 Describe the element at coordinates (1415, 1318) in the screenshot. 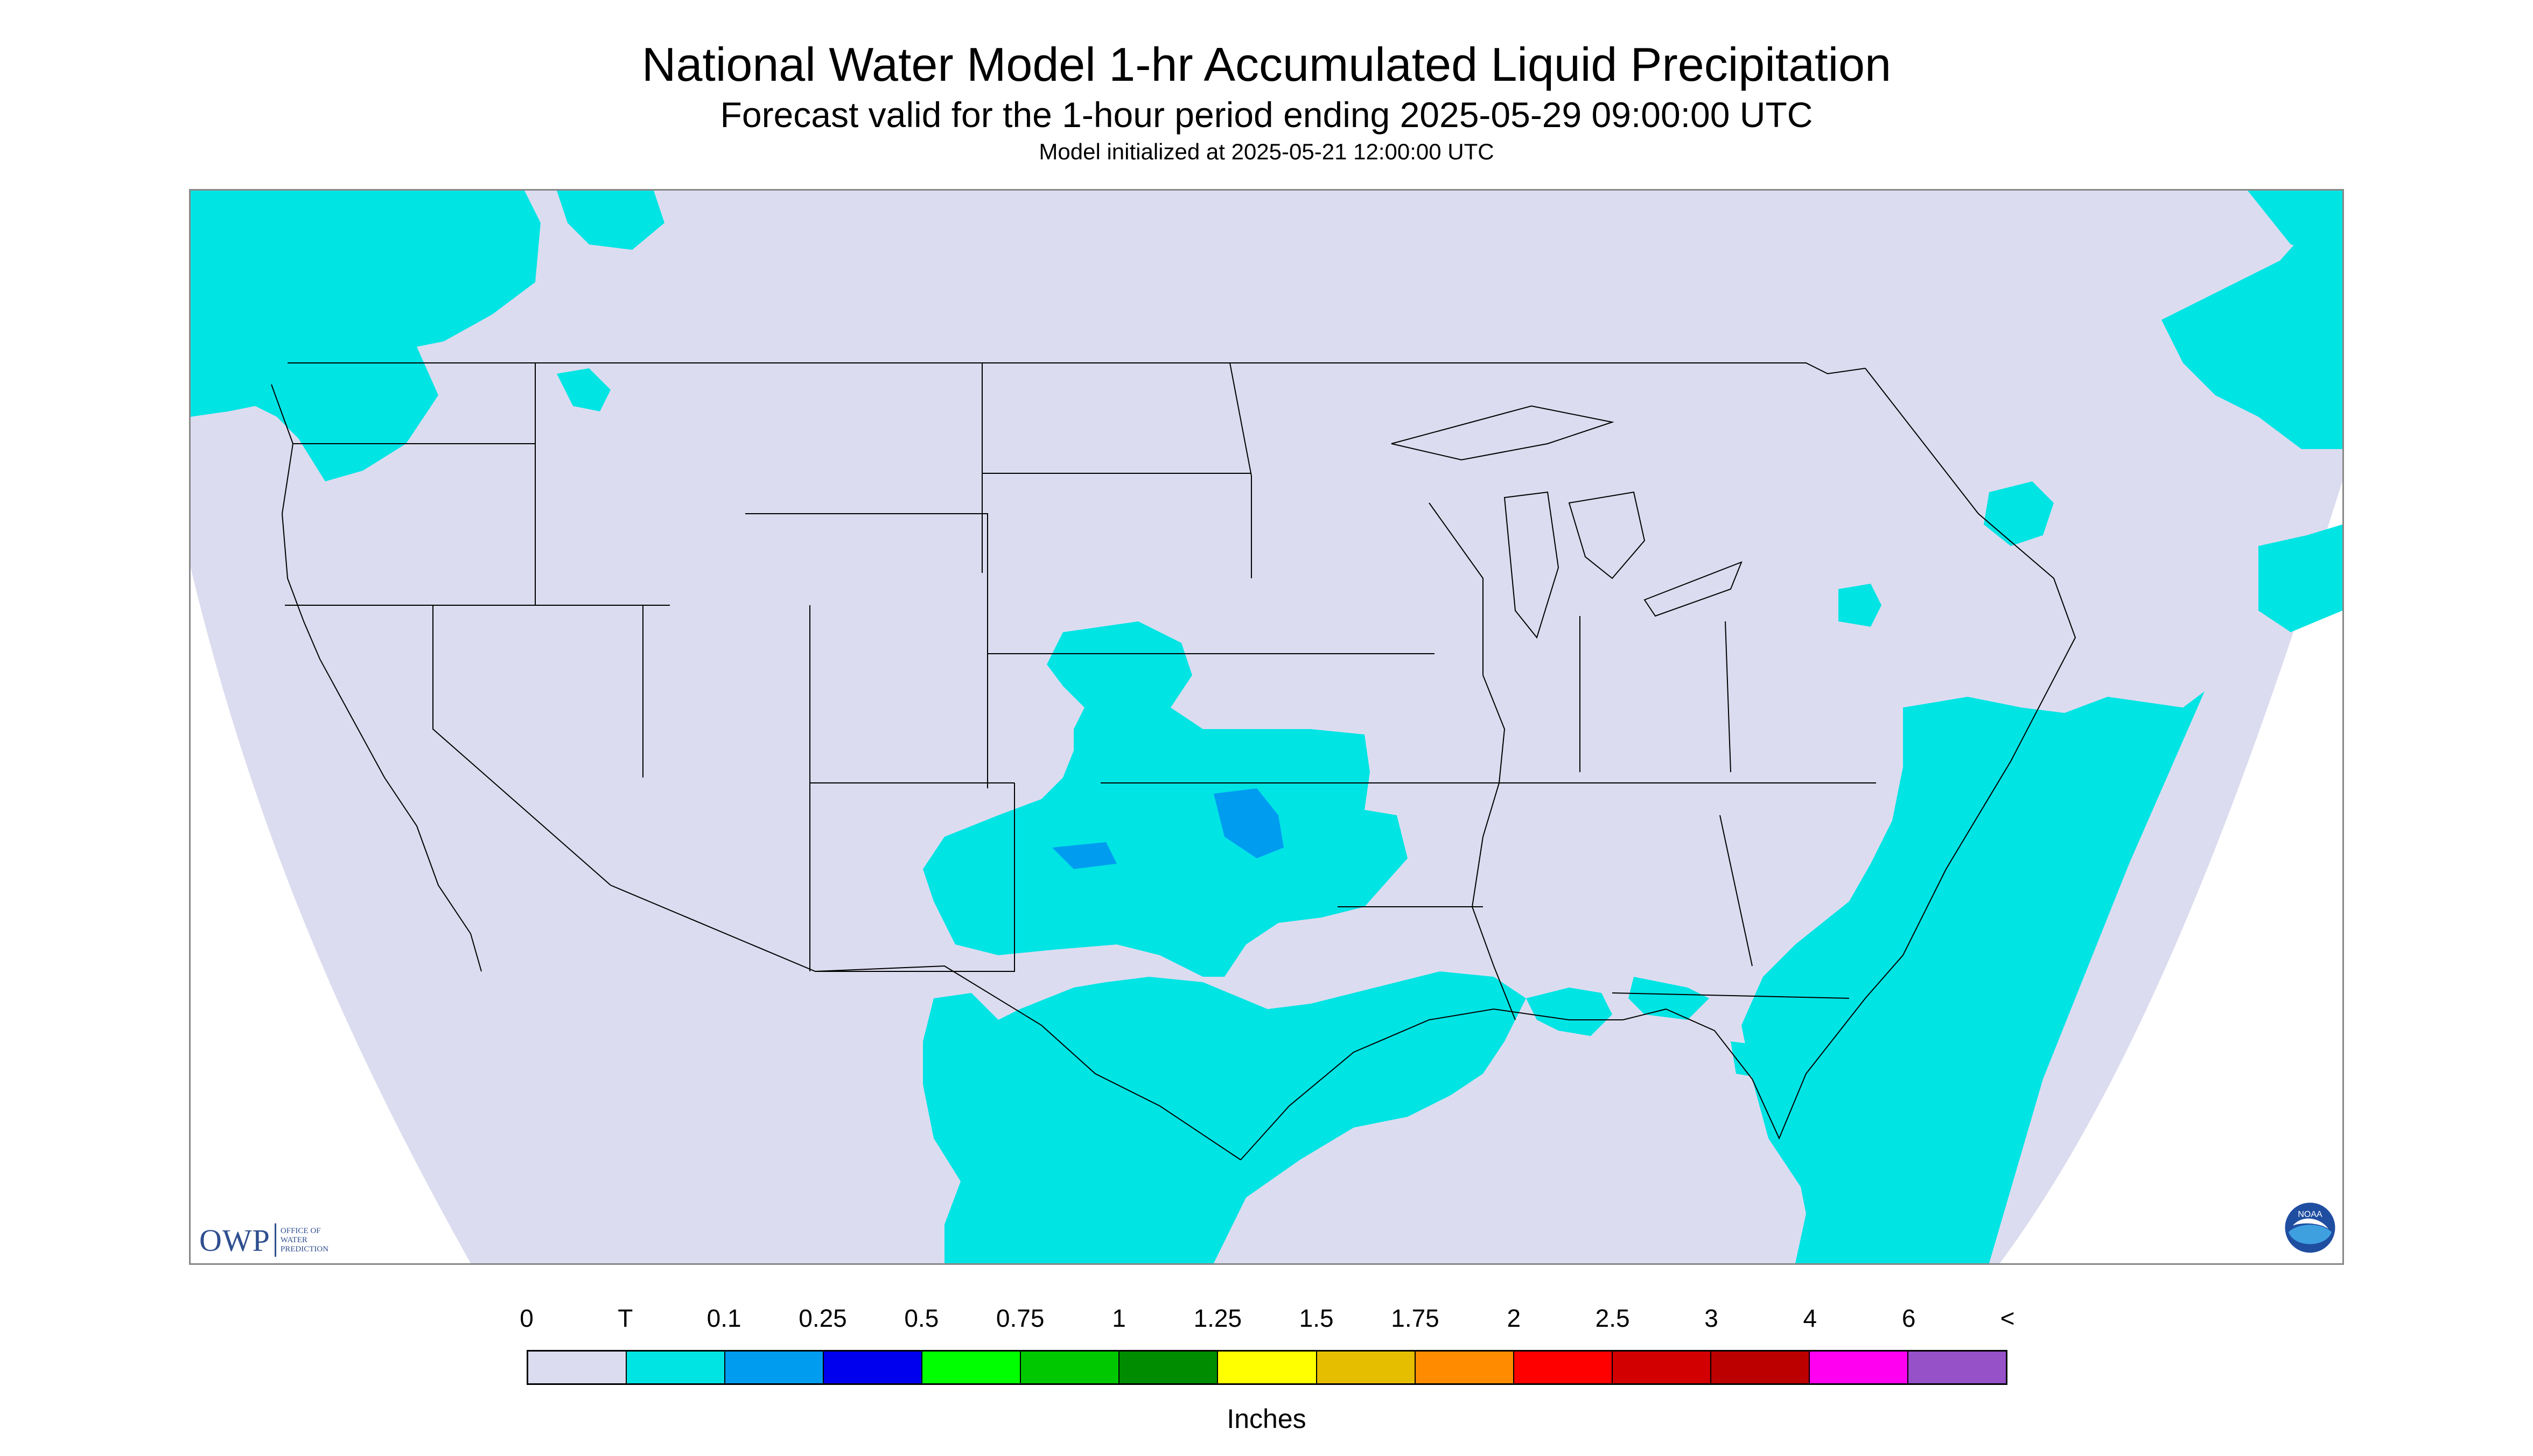

I see `legend-label: 1.75` at that location.